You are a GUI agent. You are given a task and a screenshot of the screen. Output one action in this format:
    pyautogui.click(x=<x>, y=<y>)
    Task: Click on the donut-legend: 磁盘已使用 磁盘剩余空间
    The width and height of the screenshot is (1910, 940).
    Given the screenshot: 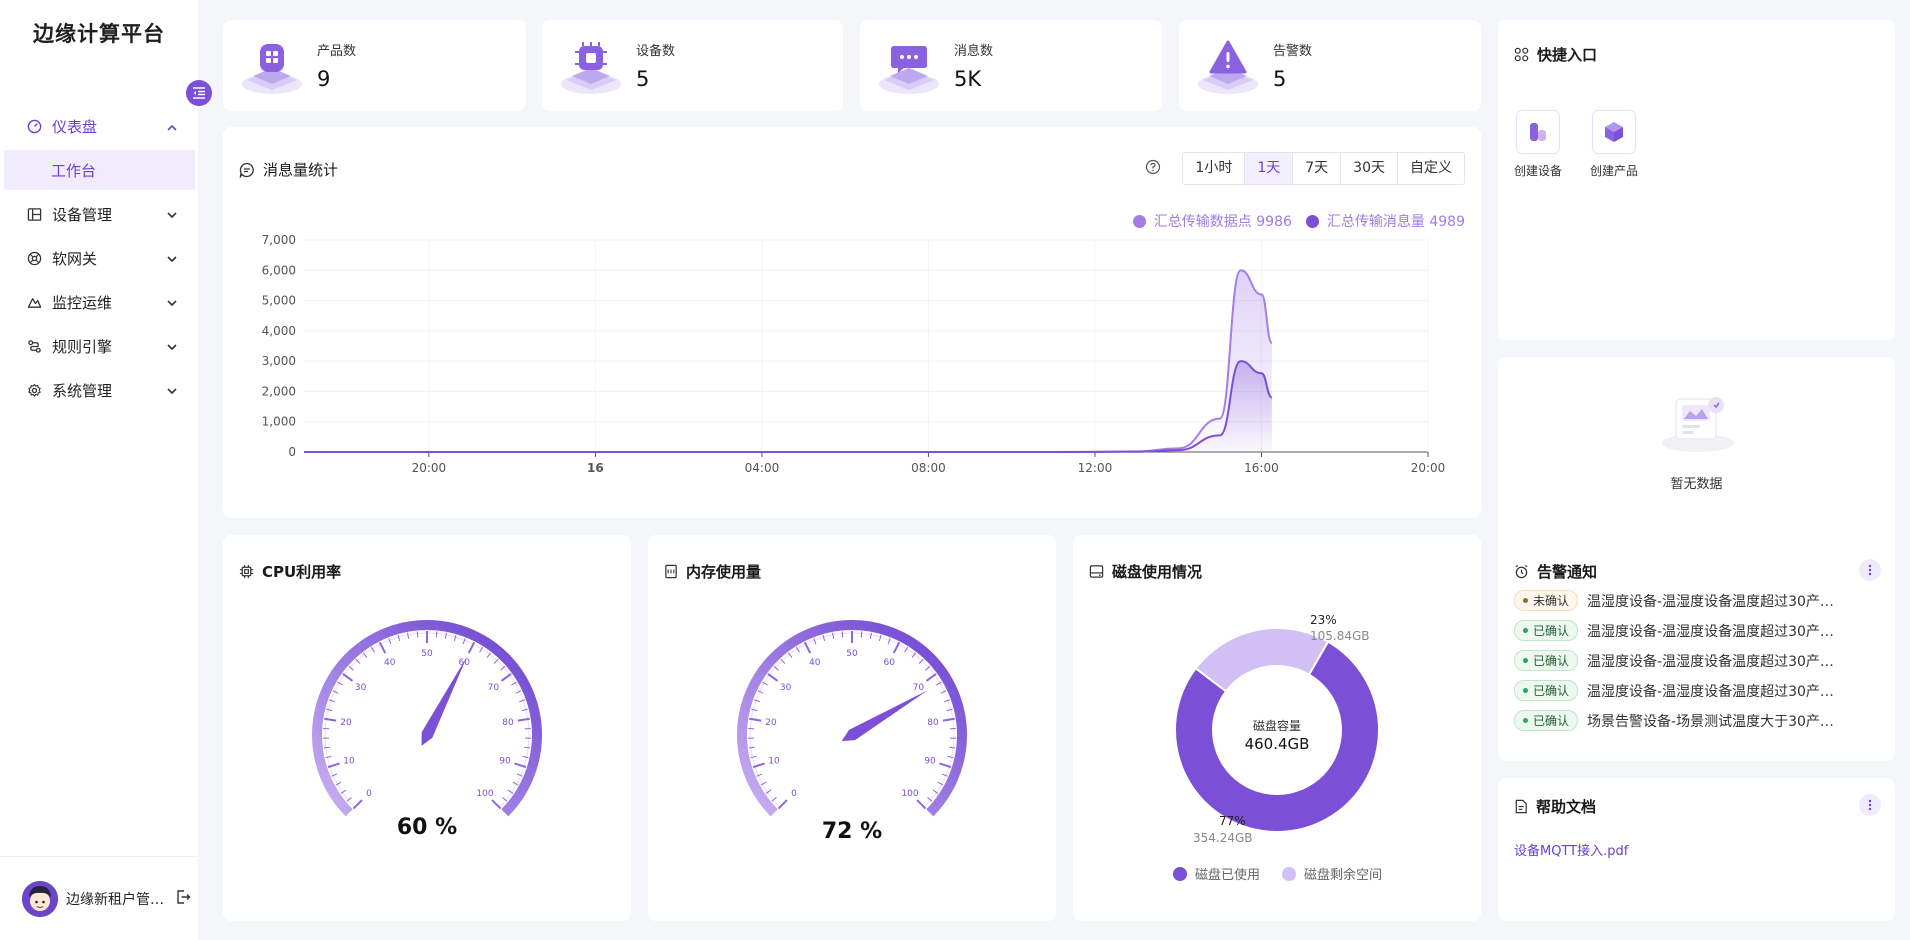 What is the action you would take?
    pyautogui.click(x=1277, y=873)
    